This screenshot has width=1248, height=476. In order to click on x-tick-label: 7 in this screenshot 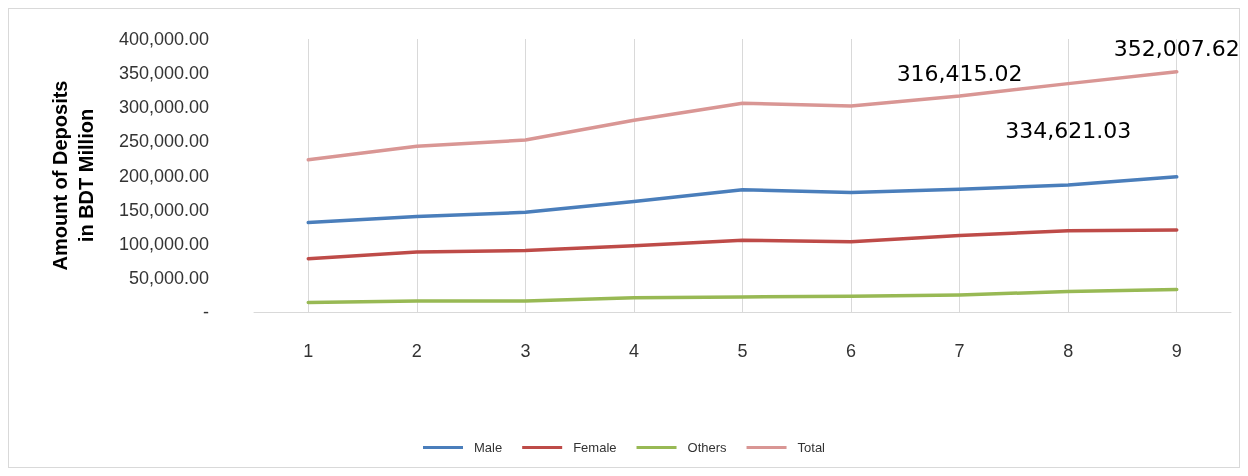, I will do `click(959, 351)`.